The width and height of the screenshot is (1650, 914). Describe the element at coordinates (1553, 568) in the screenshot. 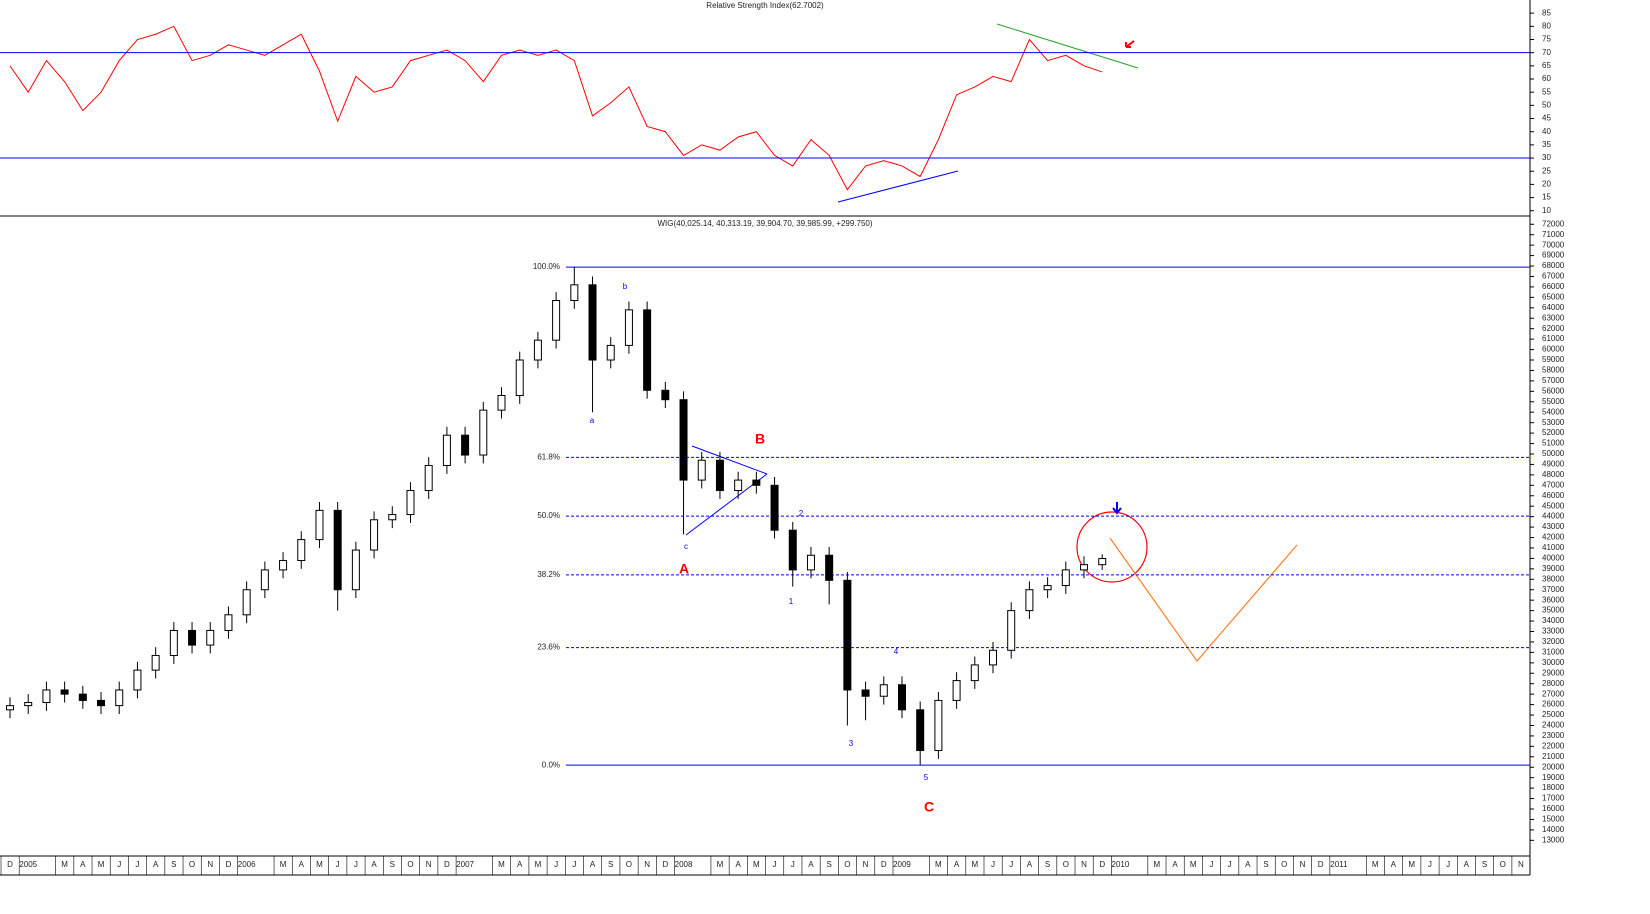

I see `y-tick-label: 39000` at that location.